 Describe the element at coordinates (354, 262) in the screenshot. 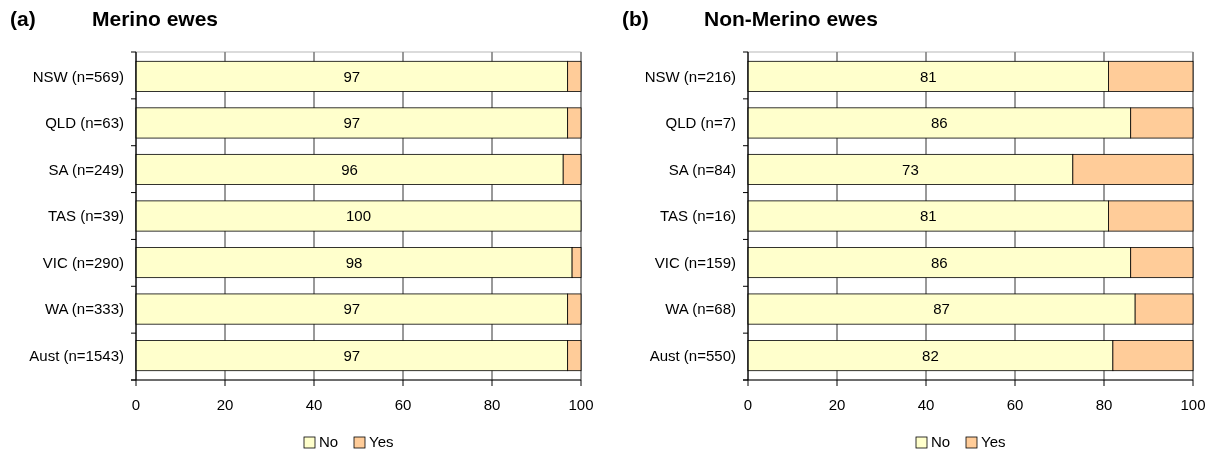

I see `data-label: 98` at that location.